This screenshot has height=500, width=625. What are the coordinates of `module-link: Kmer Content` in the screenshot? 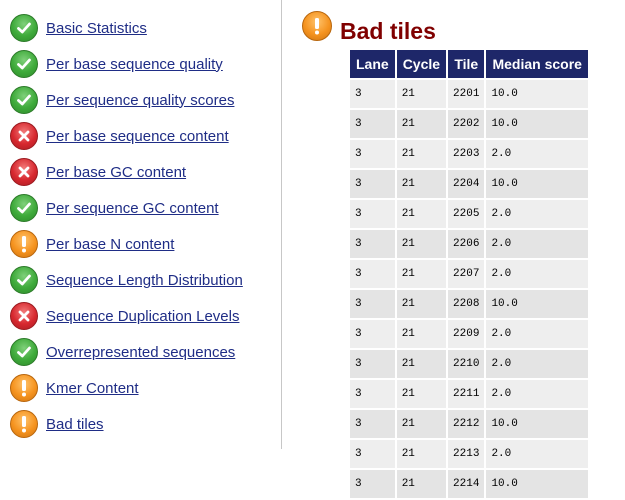 It's located at (92, 388).